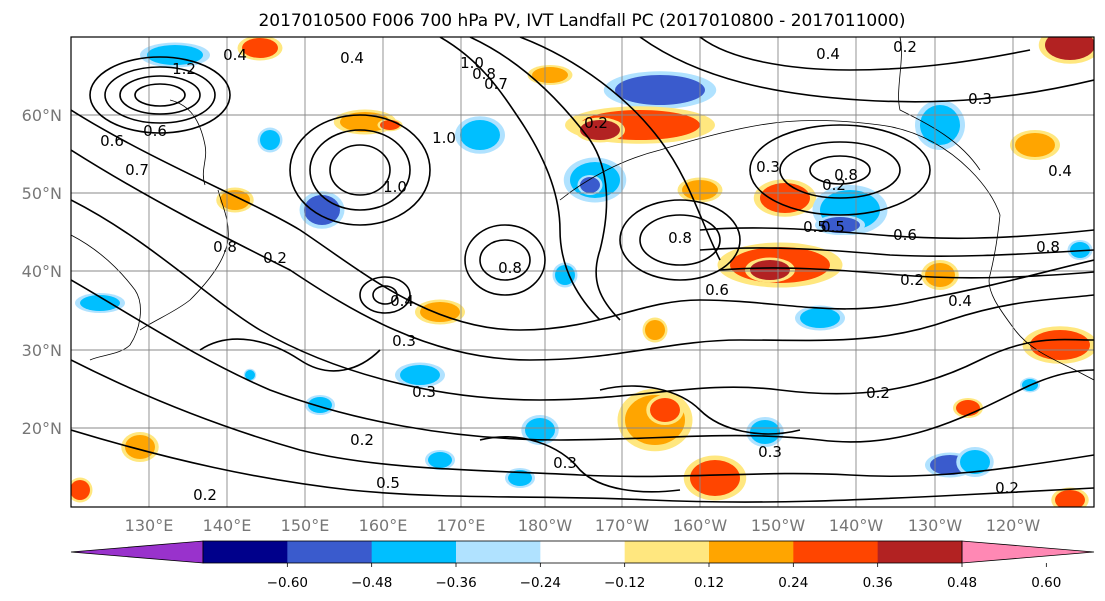 The height and width of the screenshot is (601, 1105). Describe the element at coordinates (962, 583) in the screenshot. I see `colorbar-tick-label: 0.48` at that location.